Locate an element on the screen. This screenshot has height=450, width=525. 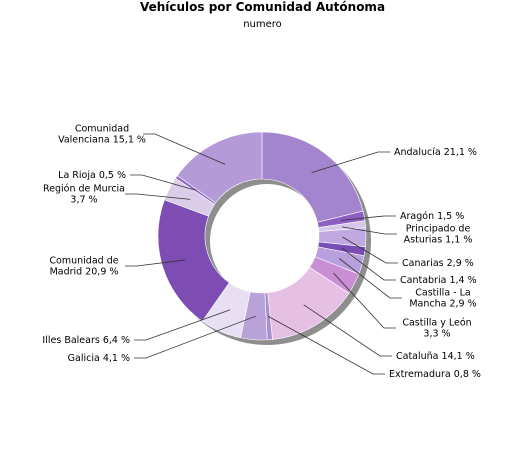
chart-subtitle: numero is located at coordinates (262, 24).